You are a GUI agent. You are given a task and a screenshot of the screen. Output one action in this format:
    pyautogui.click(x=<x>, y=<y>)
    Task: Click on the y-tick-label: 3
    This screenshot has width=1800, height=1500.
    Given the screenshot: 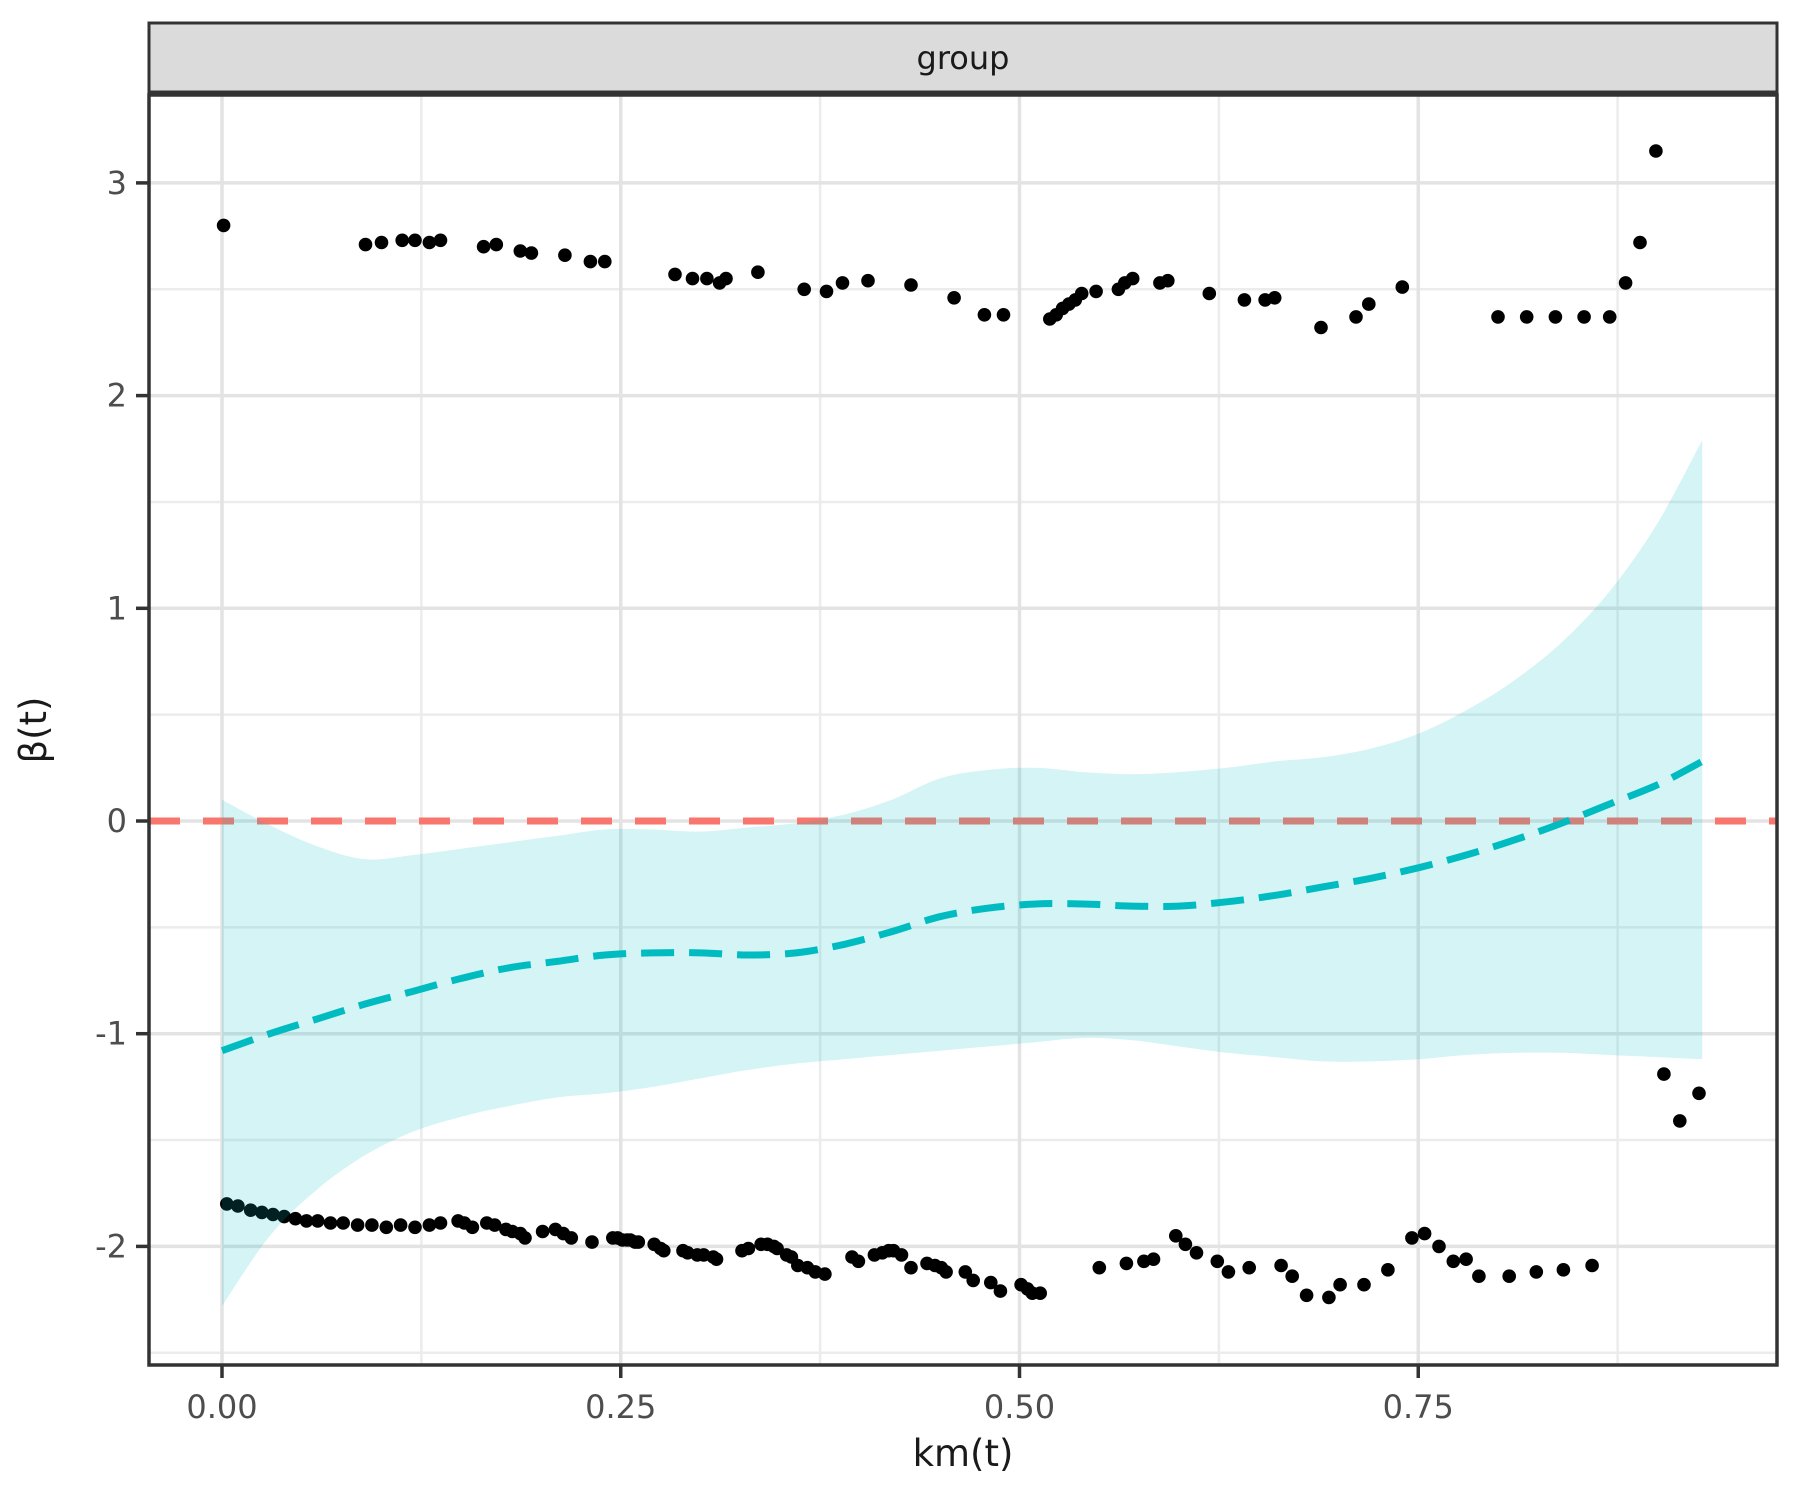 What is the action you would take?
    pyautogui.click(x=117, y=183)
    